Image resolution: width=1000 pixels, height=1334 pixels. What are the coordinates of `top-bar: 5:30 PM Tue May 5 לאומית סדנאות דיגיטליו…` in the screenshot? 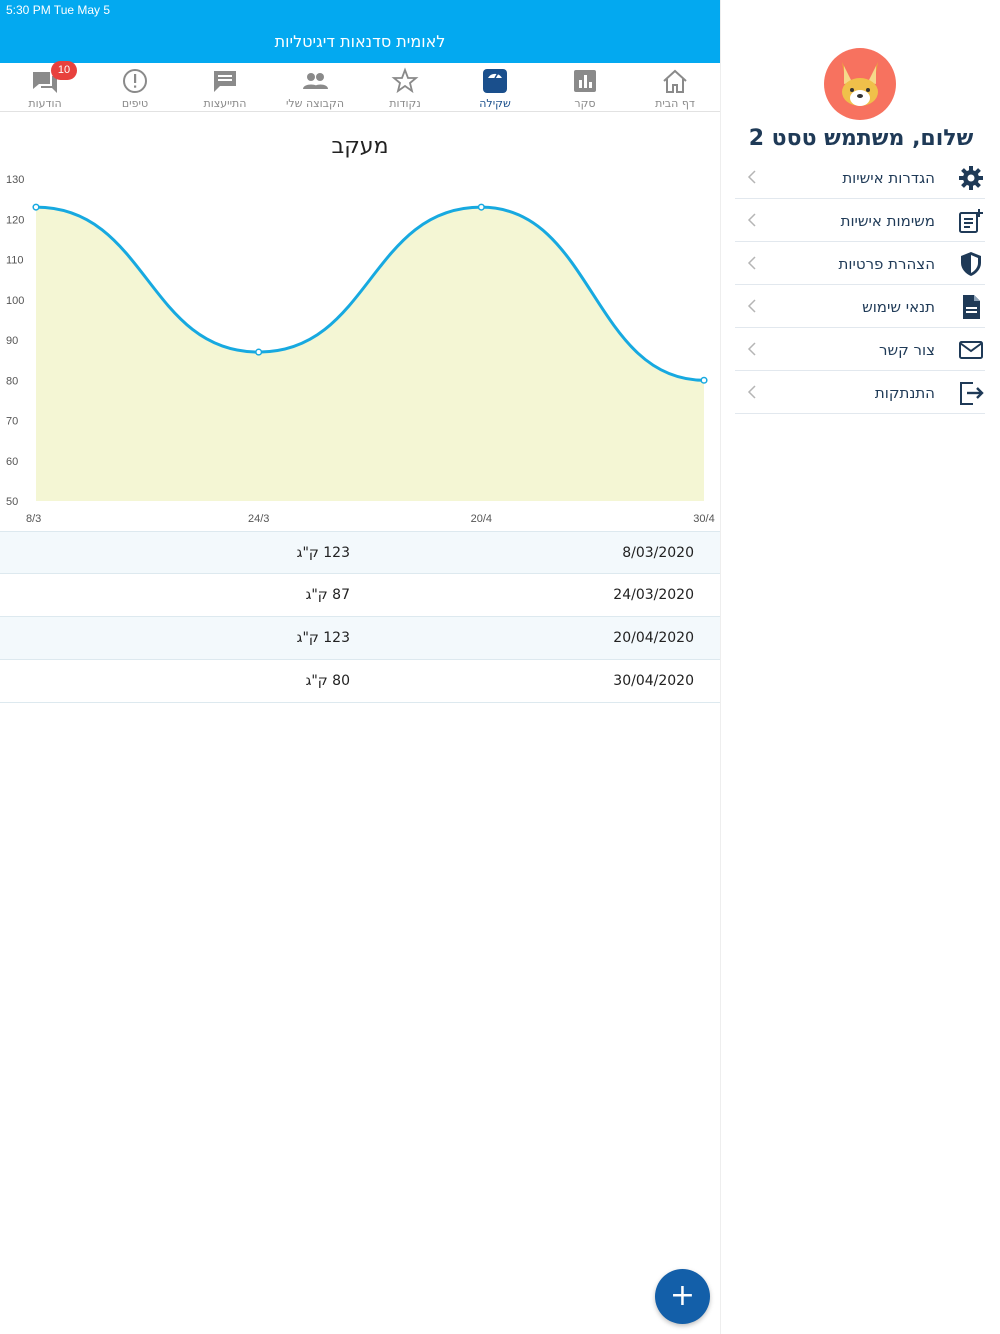 It's located at (360, 31).